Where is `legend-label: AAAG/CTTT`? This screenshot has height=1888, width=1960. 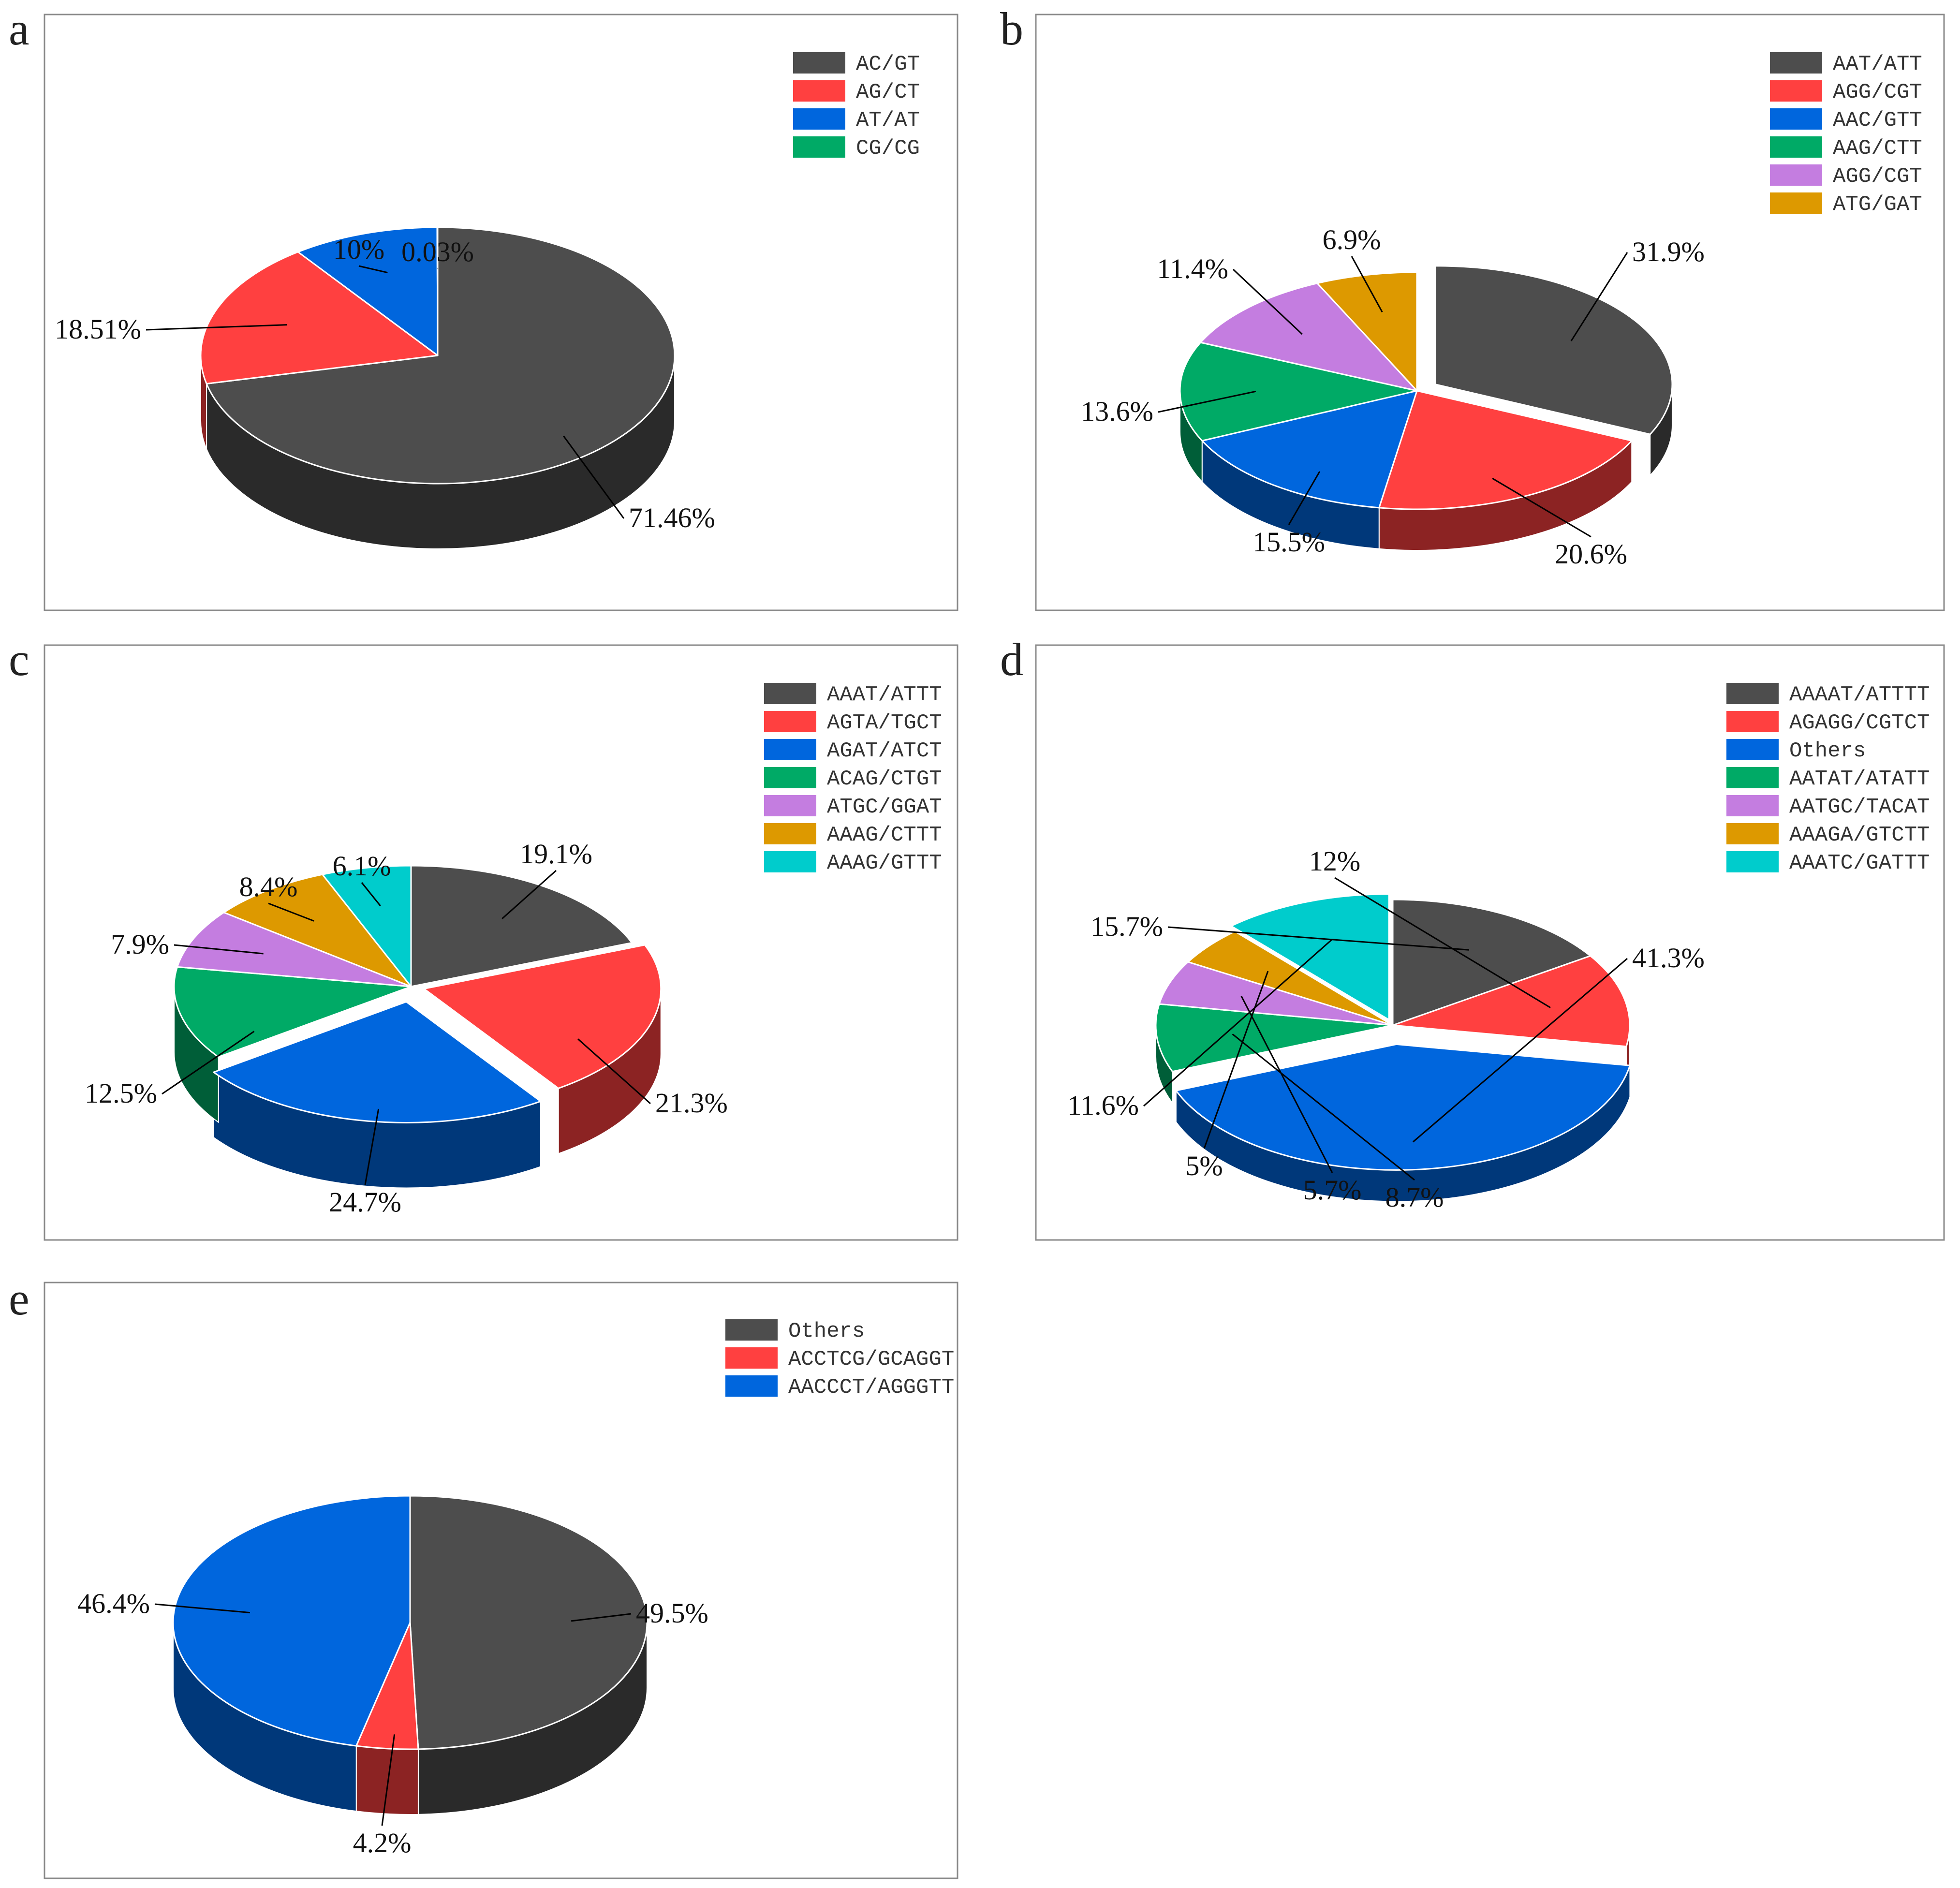
legend-label: AAAG/CTTT is located at coordinates (885, 835).